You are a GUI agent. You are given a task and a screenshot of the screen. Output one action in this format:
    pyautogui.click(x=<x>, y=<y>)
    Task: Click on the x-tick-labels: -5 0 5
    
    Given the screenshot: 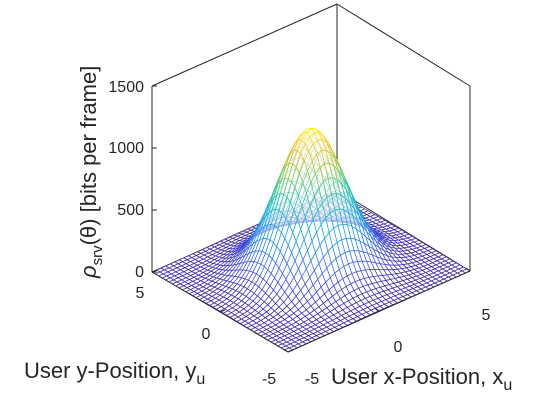 What is the action you would take?
    pyautogui.click(x=398, y=347)
    